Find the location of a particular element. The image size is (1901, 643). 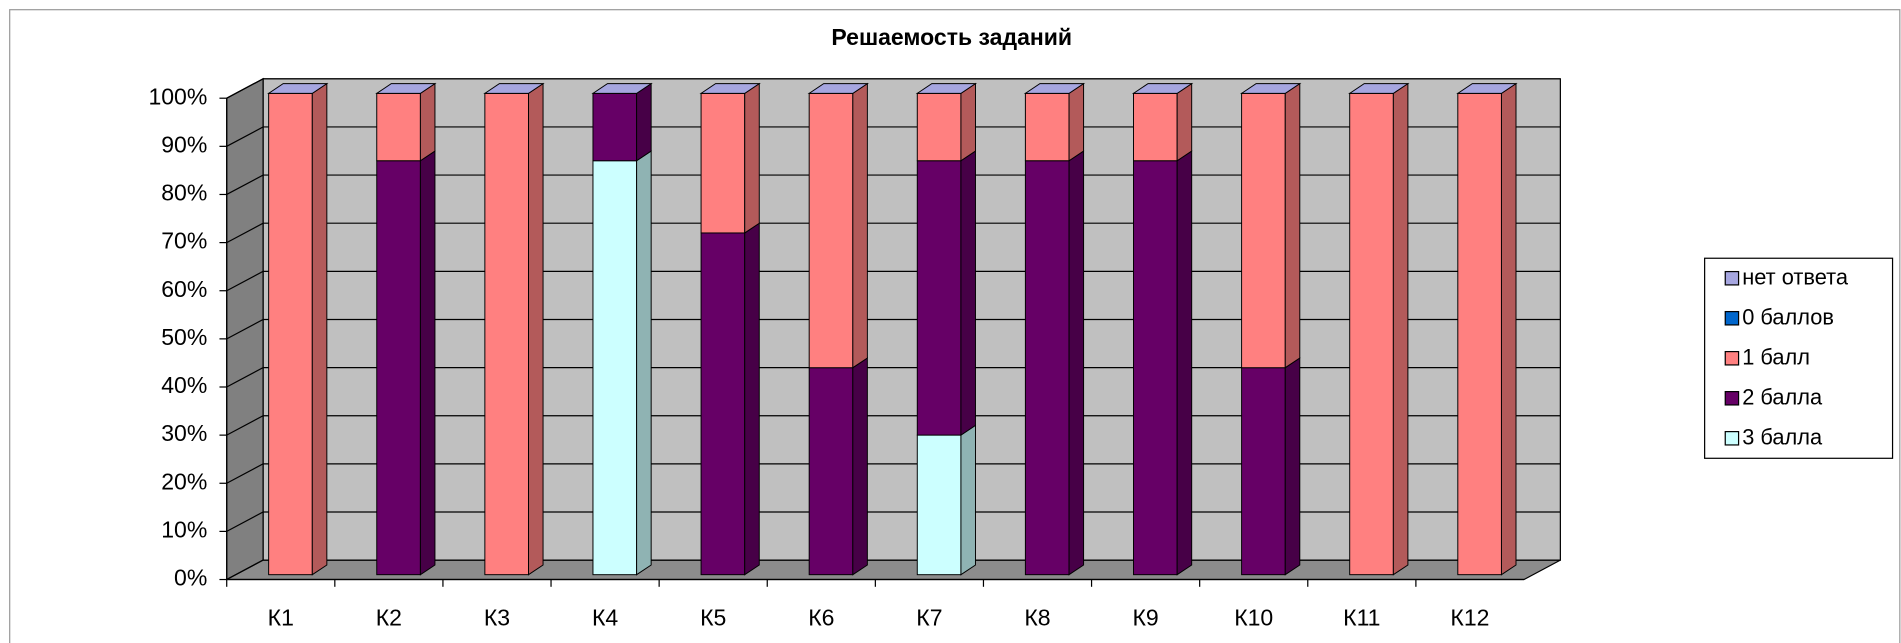

legend-label: 0 баллов is located at coordinates (1788, 317).